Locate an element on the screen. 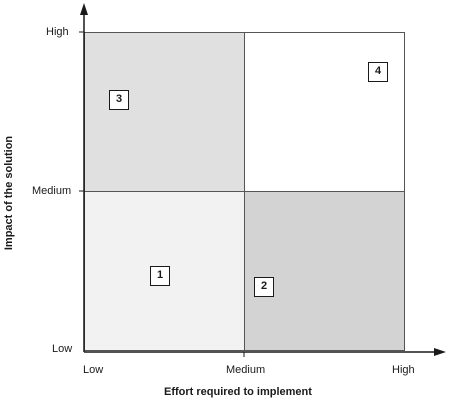 Image resolution: width=450 pixels, height=403 pixels. x-axis-arrowhead is located at coordinates (440, 352).